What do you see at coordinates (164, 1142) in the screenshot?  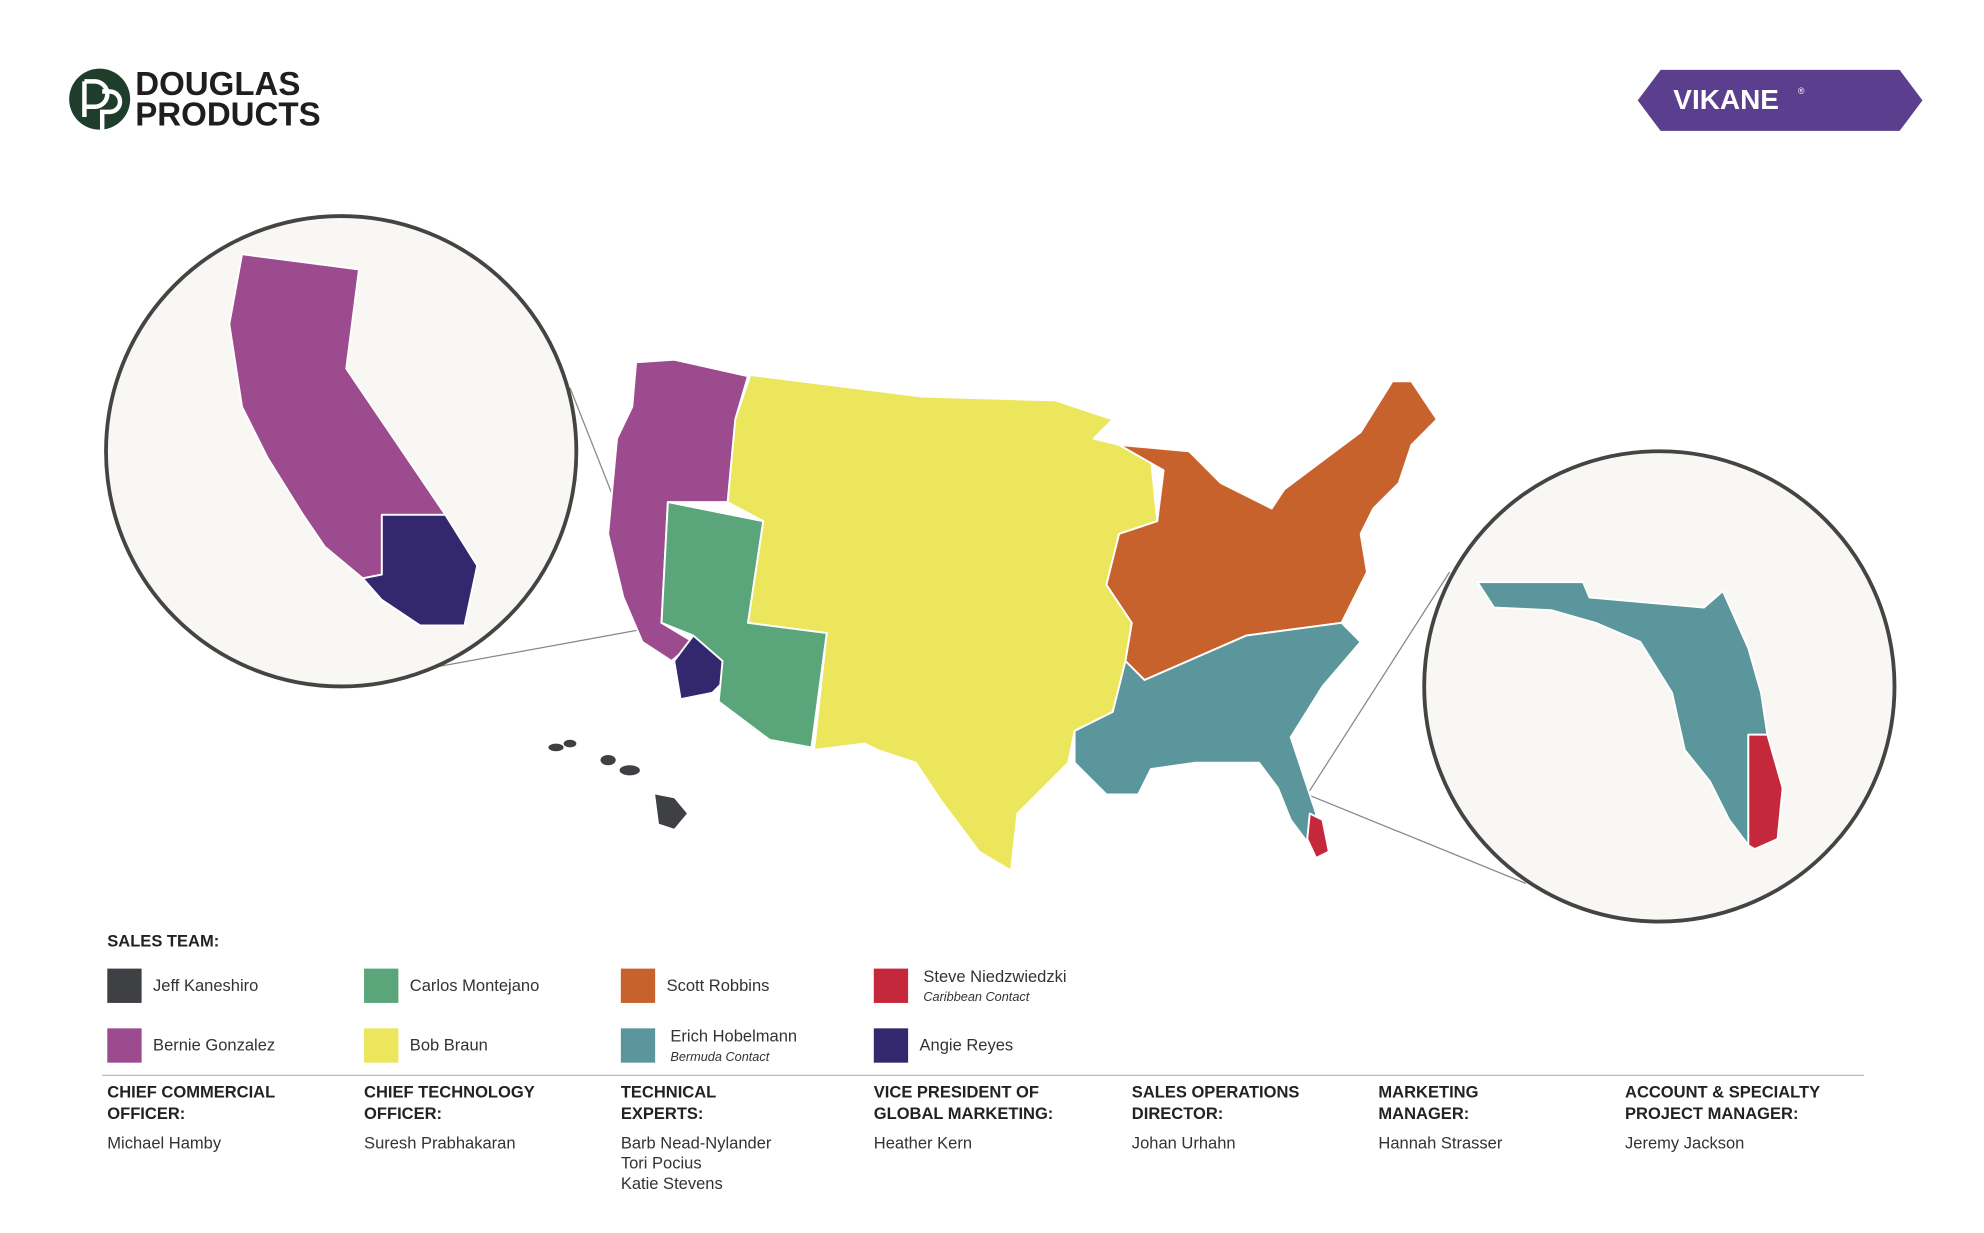 I see `contact-name: Michael Hamby` at bounding box center [164, 1142].